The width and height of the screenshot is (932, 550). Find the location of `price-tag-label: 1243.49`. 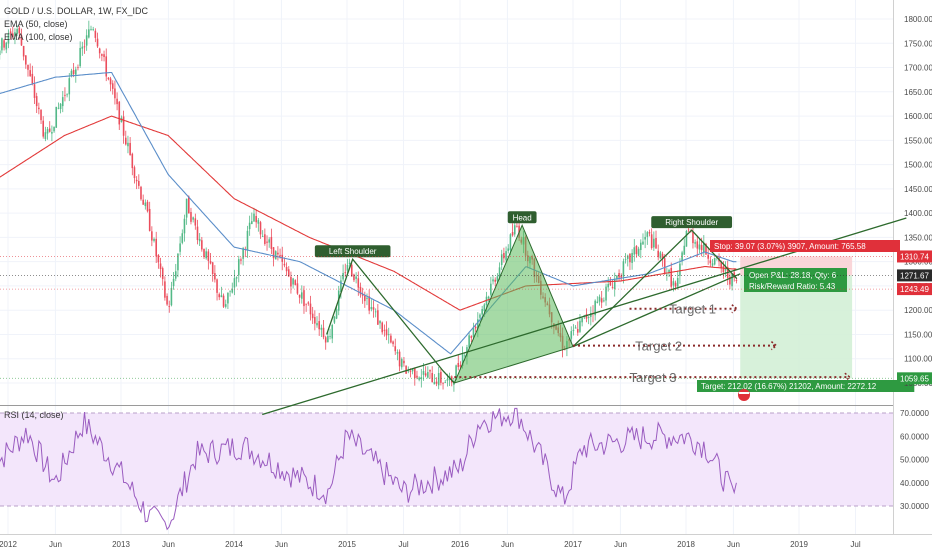

price-tag-label: 1243.49 is located at coordinates (914, 289).